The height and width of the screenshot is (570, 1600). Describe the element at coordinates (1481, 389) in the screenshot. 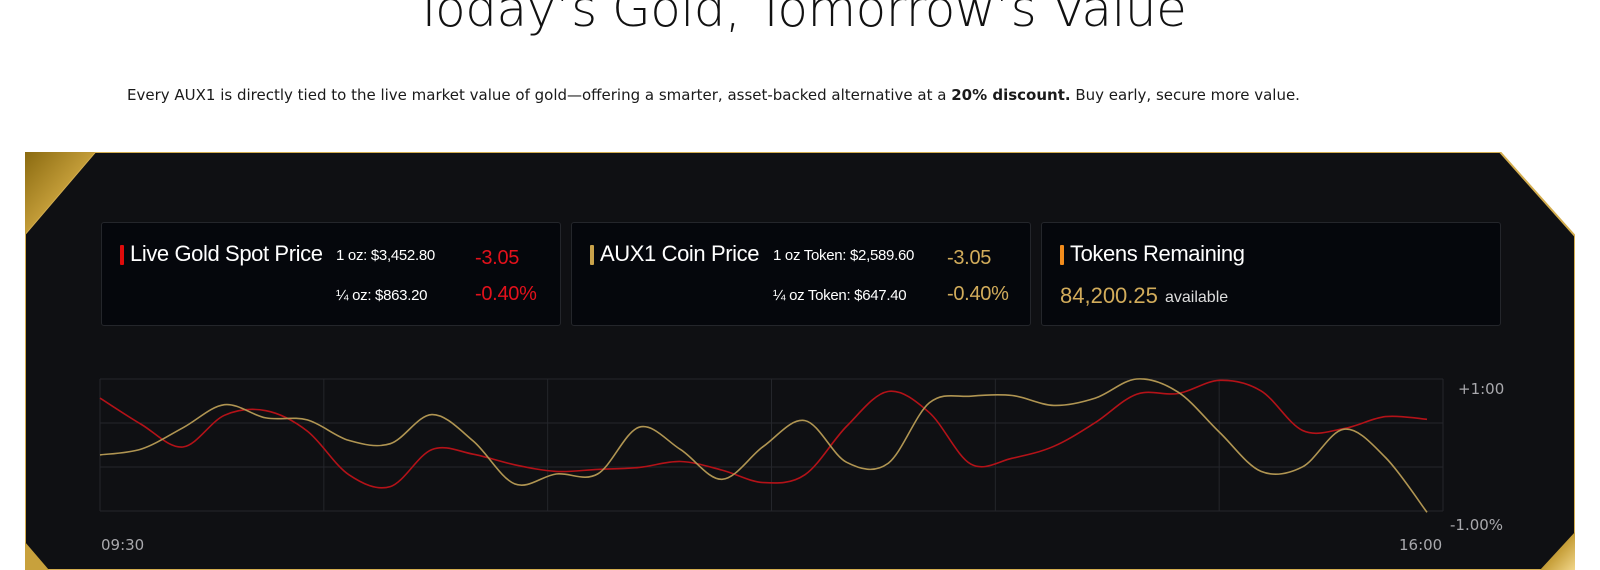

I see `y-axis-top-label: +1:00` at that location.